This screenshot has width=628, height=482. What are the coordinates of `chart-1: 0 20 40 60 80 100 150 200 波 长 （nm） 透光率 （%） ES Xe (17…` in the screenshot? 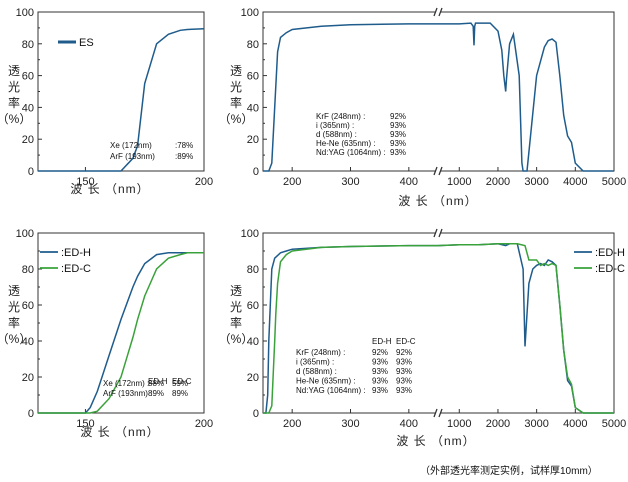 It's located at (106, 101).